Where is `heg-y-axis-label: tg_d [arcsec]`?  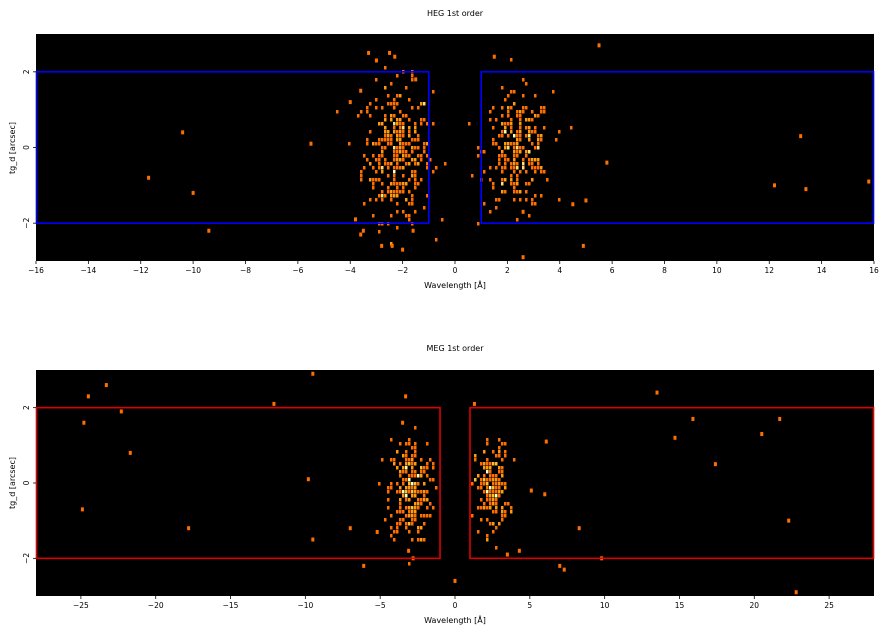
heg-y-axis-label: tg_d [arcsec] is located at coordinates (12, 148).